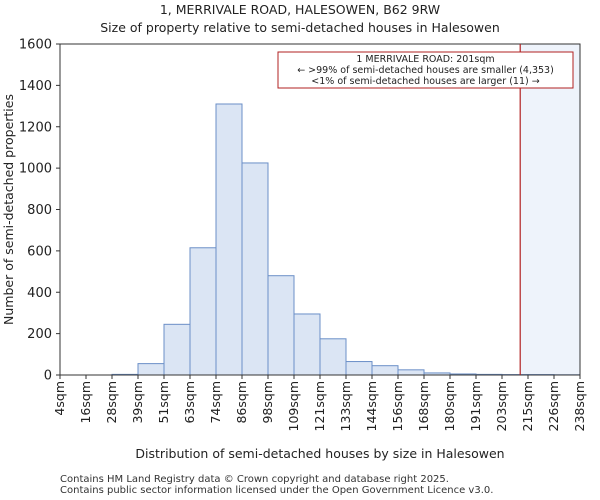 The width and height of the screenshot is (600, 500). What do you see at coordinates (319, 406) in the screenshot?
I see `x-tick-label-121sqm: 121sqm` at bounding box center [319, 406].